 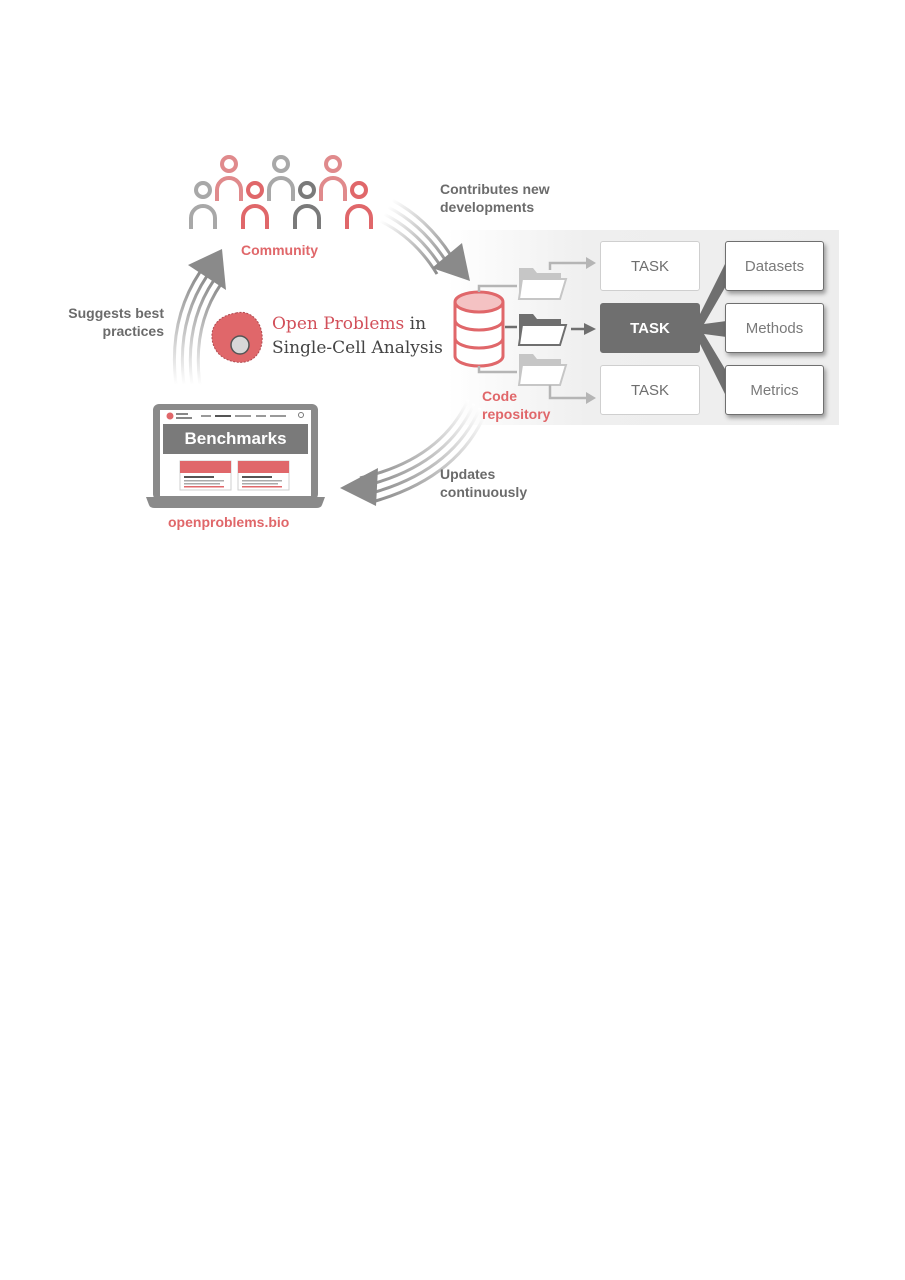 I want to click on metrics-box: Metrics, so click(x=774, y=390).